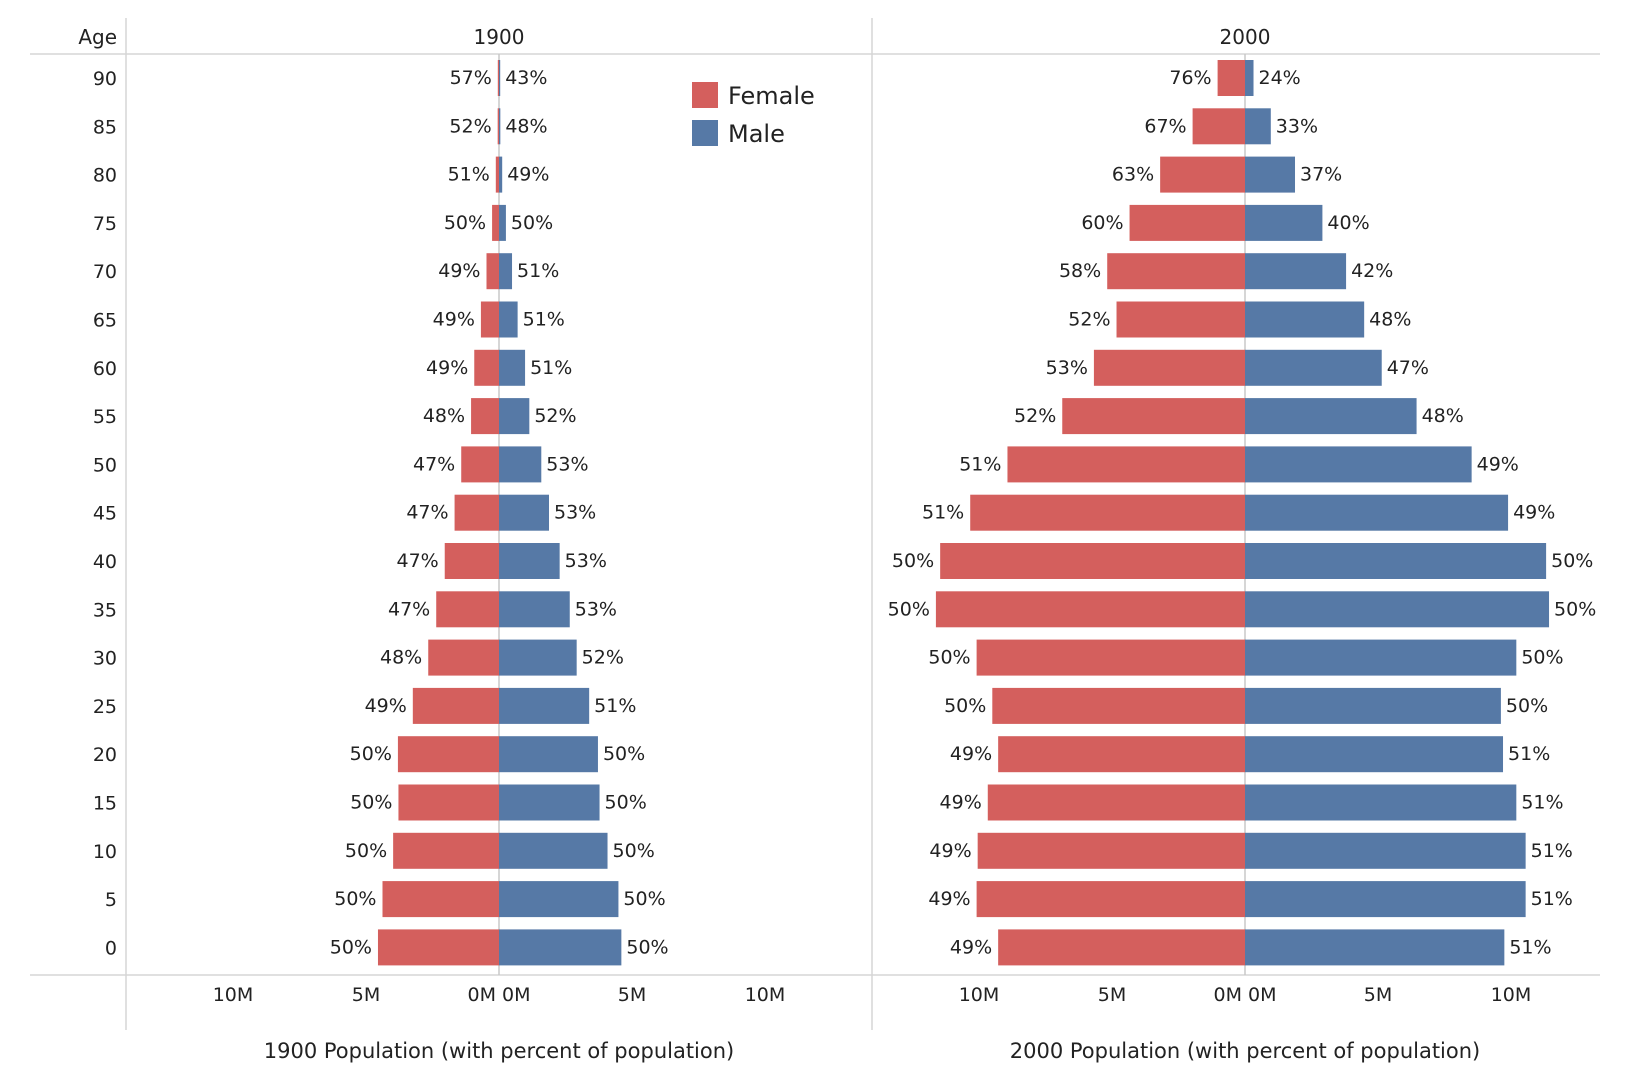 The width and height of the screenshot is (1628, 1088). What do you see at coordinates (1102, 223) in the screenshot?
I see `female-percent-label: 60%` at bounding box center [1102, 223].